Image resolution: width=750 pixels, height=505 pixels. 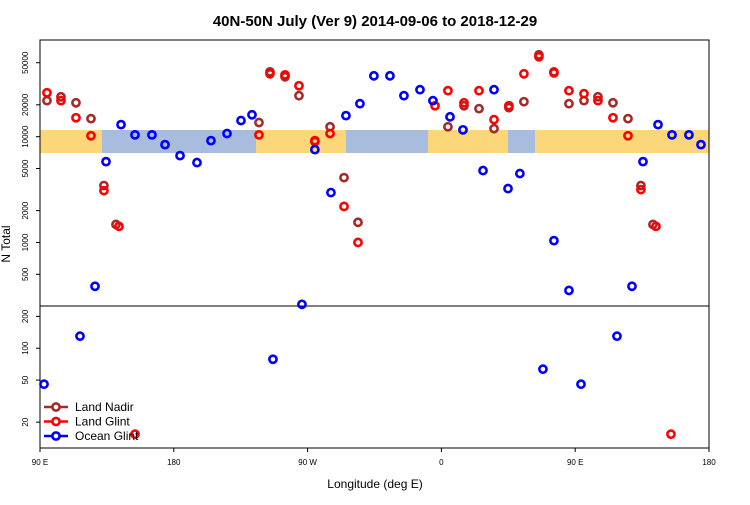 What do you see at coordinates (25, 168) in the screenshot?
I see `y-tick-label: 5000` at bounding box center [25, 168].